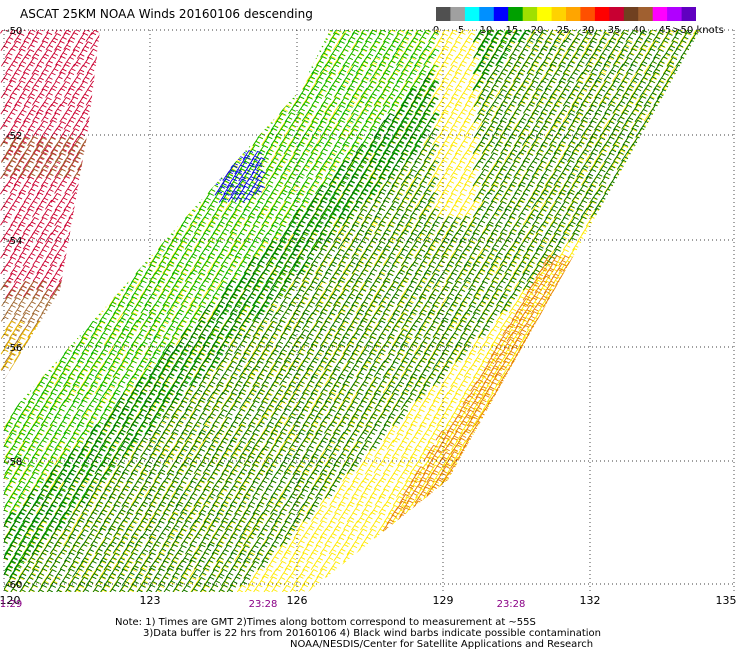 The width and height of the screenshot is (740, 650). Describe the element at coordinates (14, 585) in the screenshot. I see `latitude-label: -60` at that location.